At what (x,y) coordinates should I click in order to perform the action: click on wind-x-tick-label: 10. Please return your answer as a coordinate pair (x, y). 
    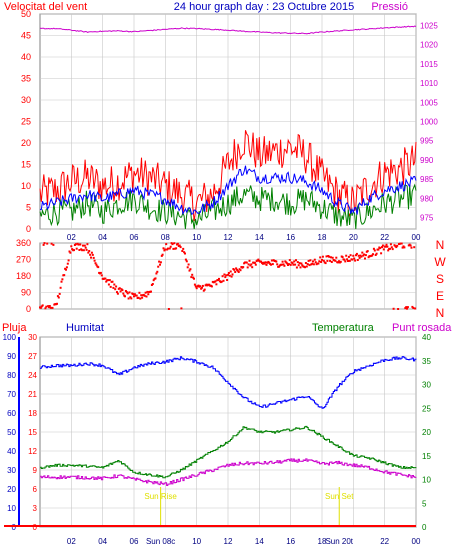
    Looking at the image, I should click on (196, 237).